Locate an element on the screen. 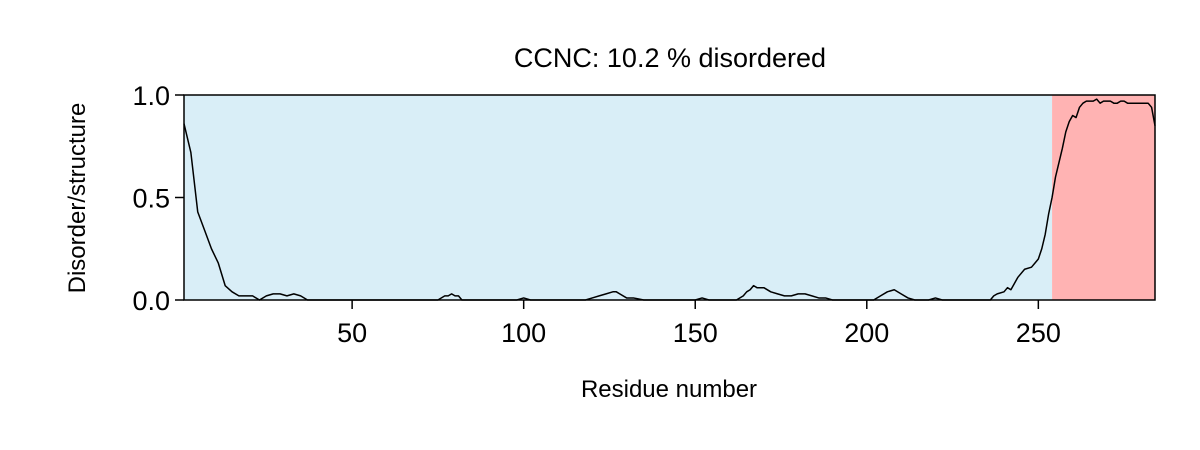 The height and width of the screenshot is (450, 1200). y-tick-label: 0.0 is located at coordinates (151, 301).